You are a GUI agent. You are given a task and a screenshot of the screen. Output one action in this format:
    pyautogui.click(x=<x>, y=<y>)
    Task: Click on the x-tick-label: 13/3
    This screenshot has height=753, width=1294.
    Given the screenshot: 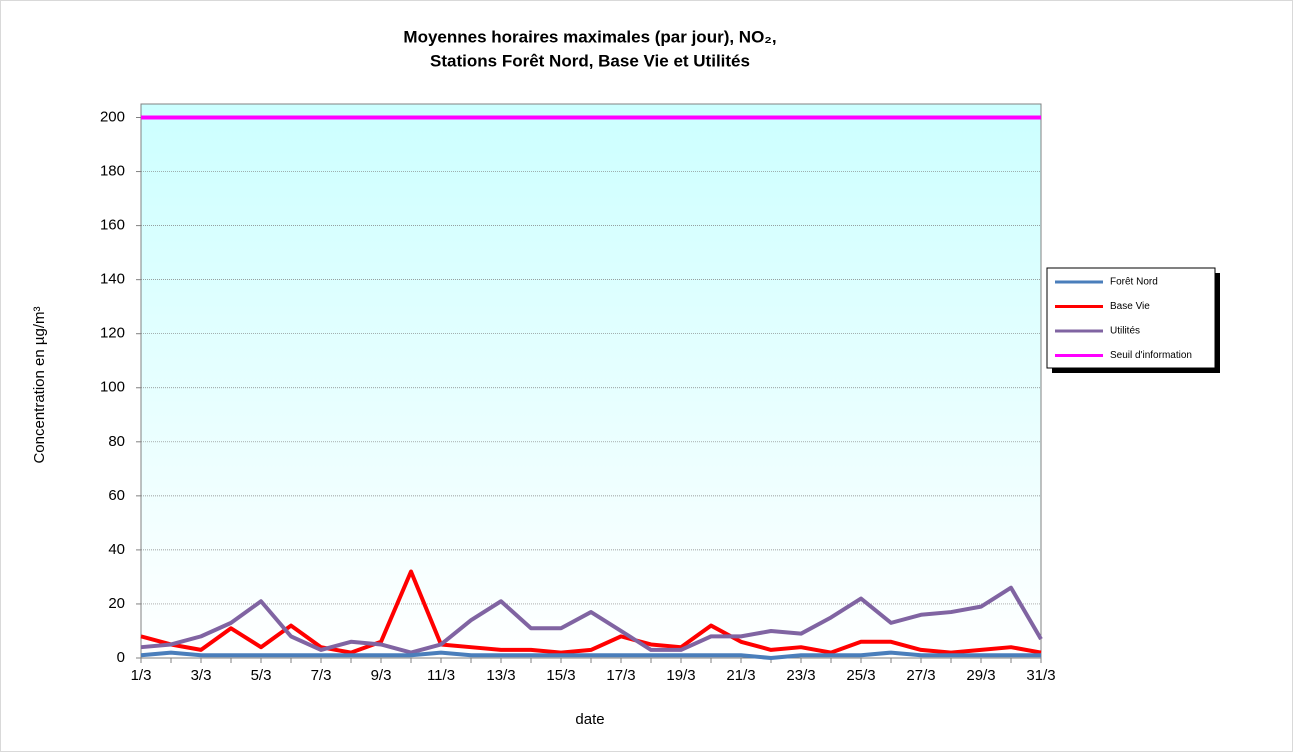 What is the action you would take?
    pyautogui.click(x=500, y=675)
    